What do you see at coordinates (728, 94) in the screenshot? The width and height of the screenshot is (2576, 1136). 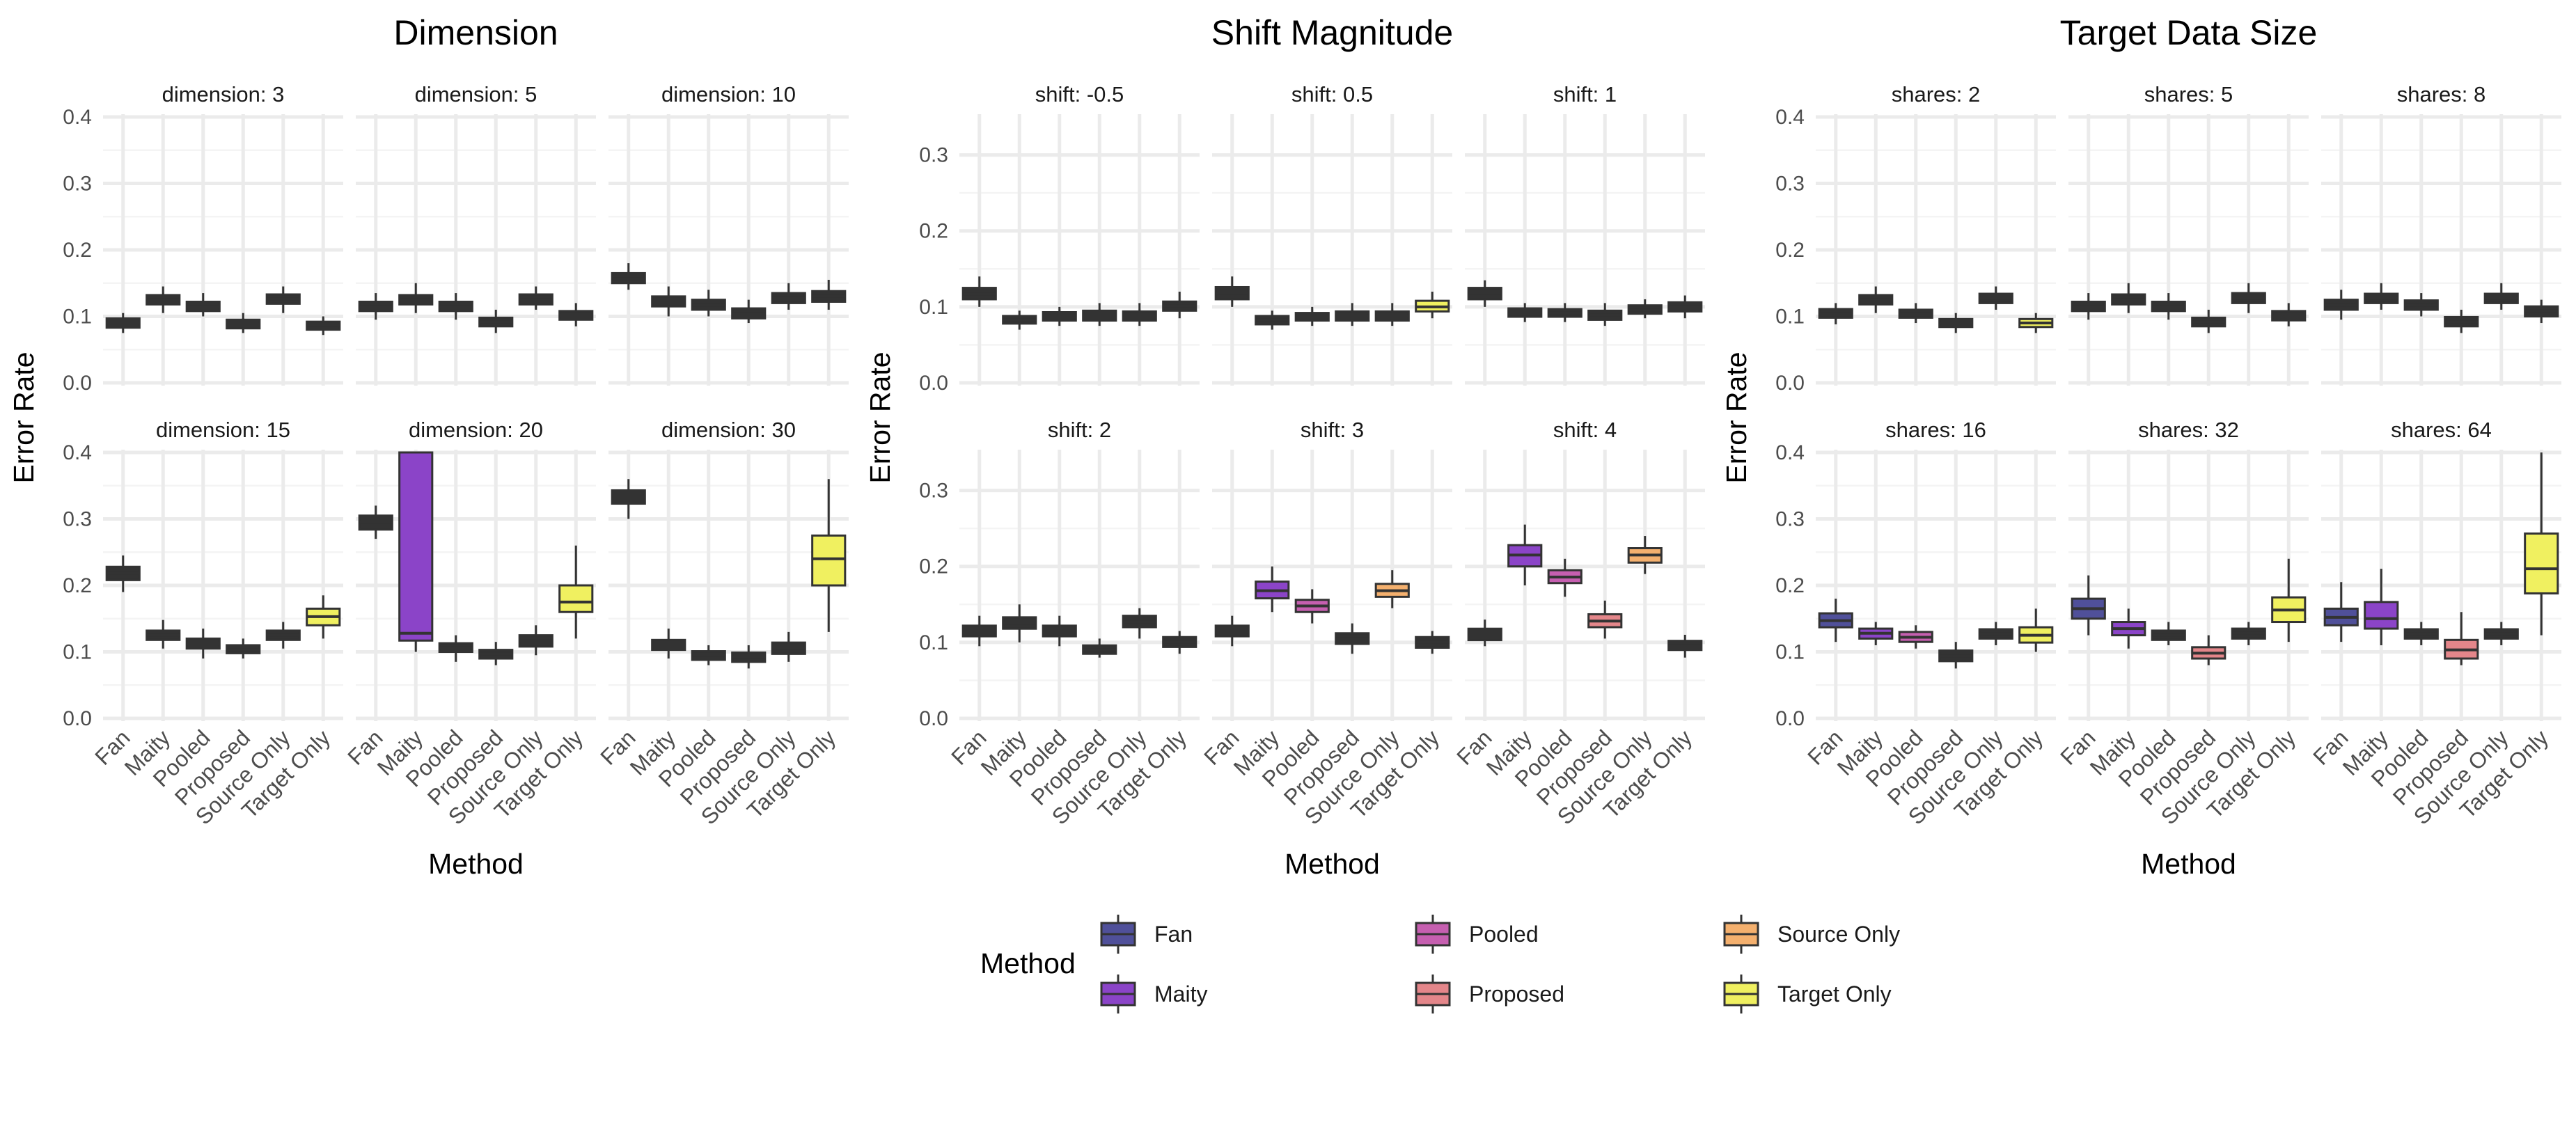 I see `strip-label: dimension: 10` at bounding box center [728, 94].